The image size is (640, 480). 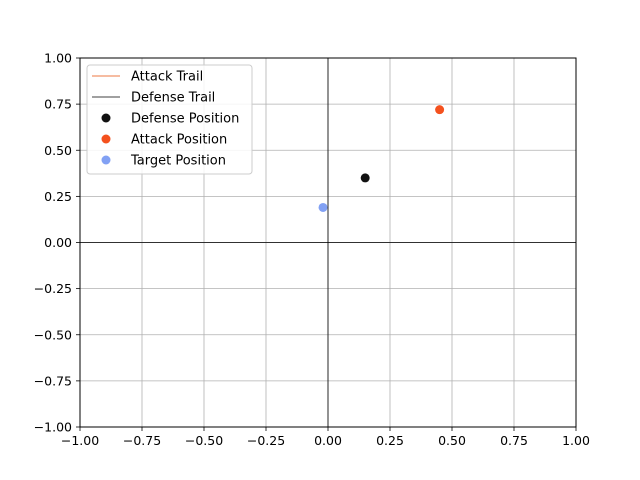 What do you see at coordinates (167, 77) in the screenshot?
I see `legend-label-attack-trail: Attack Trail` at bounding box center [167, 77].